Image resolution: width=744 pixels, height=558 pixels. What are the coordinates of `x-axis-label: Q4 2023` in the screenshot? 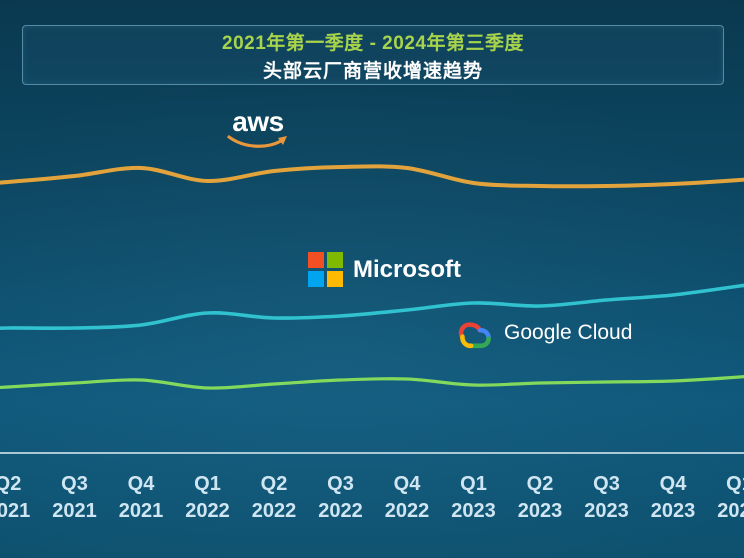 It's located at (673, 497).